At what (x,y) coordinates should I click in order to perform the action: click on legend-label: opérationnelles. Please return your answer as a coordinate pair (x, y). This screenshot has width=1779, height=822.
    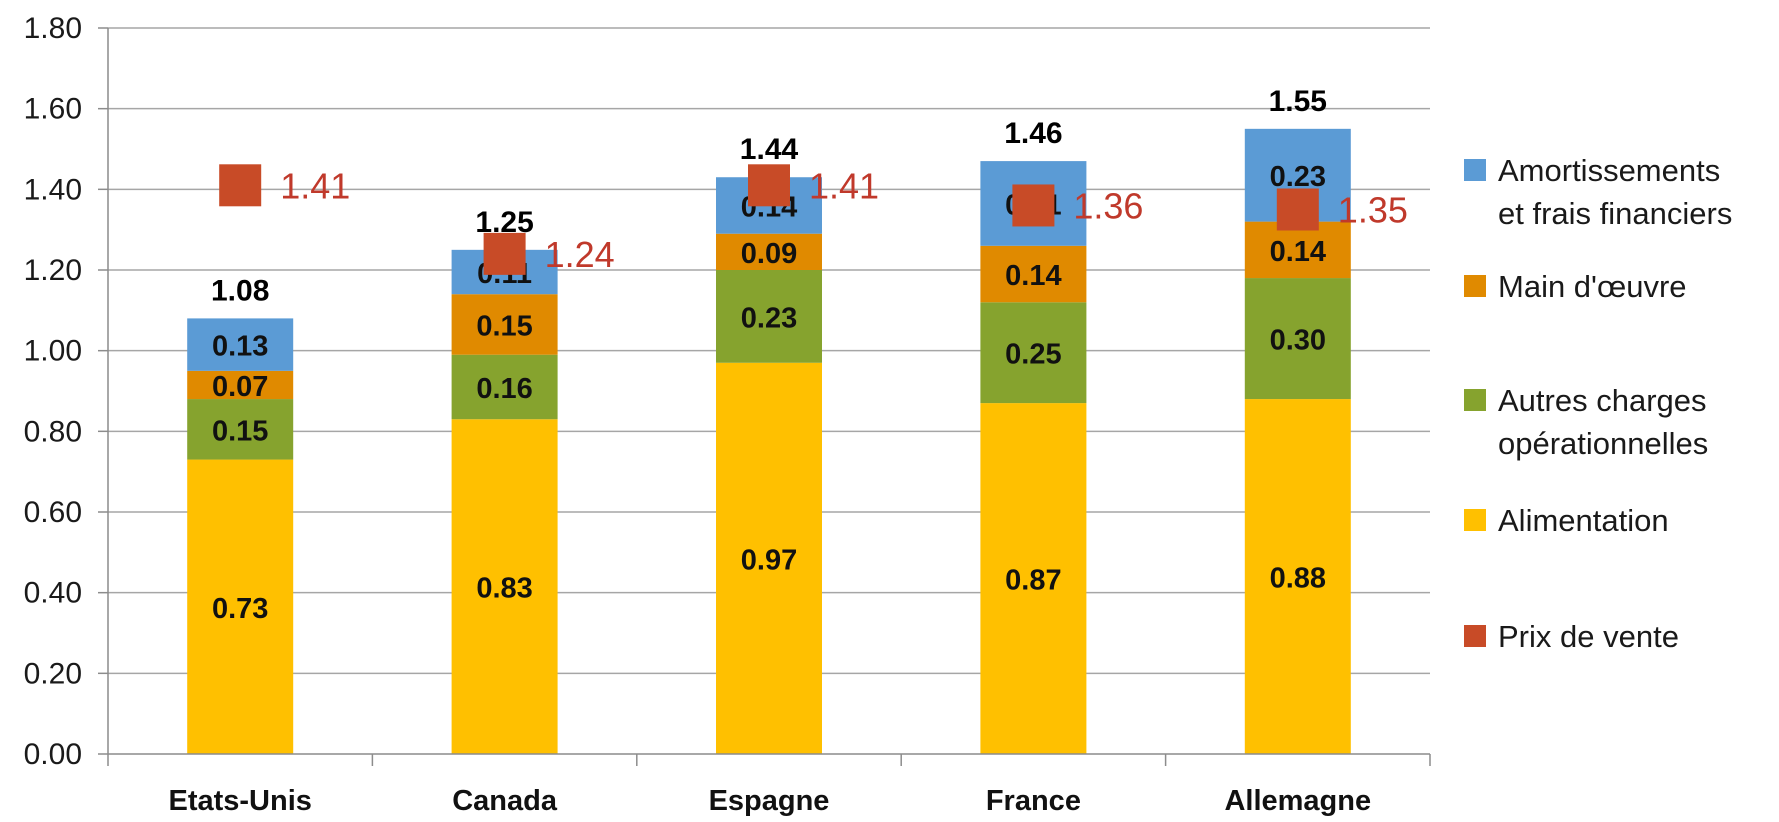
    Looking at the image, I should click on (1603, 443).